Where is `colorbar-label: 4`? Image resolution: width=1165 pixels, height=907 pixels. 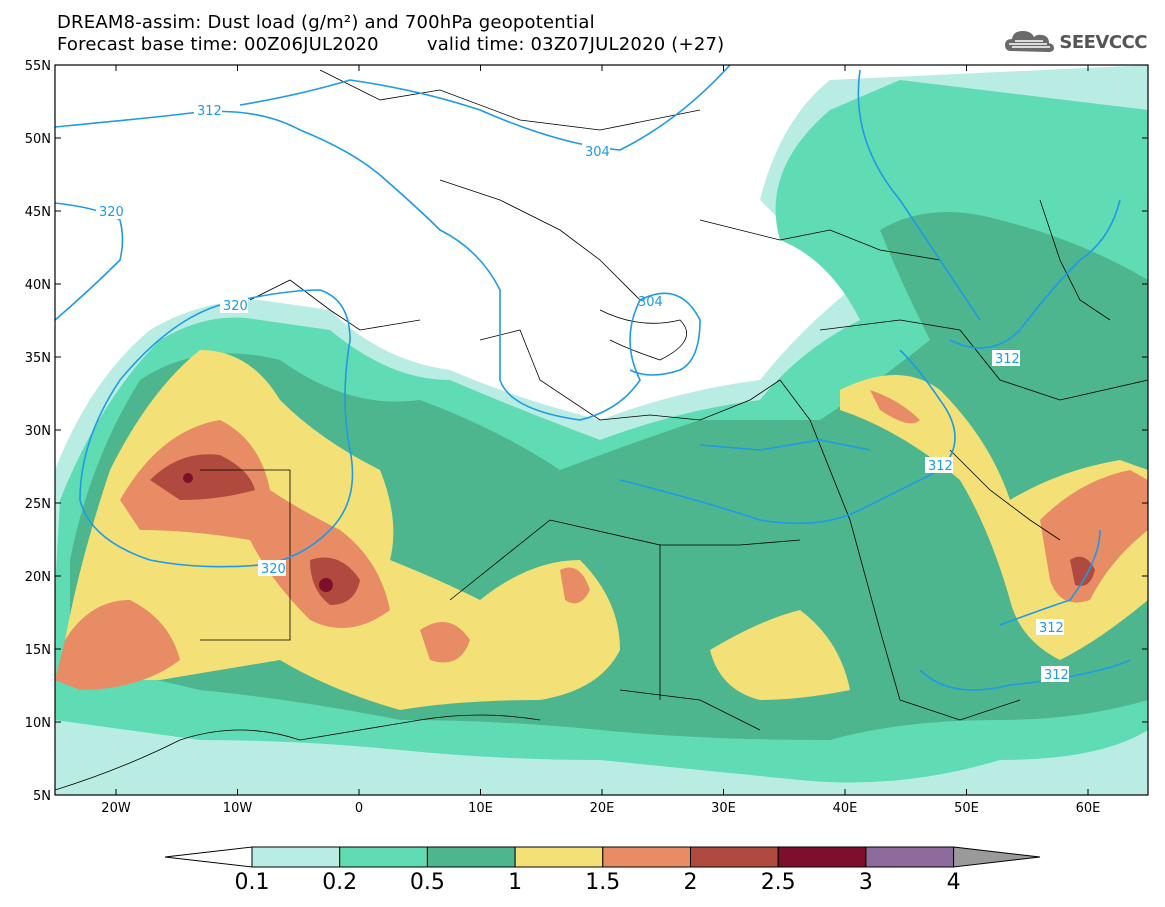 colorbar-label: 4 is located at coordinates (953, 882).